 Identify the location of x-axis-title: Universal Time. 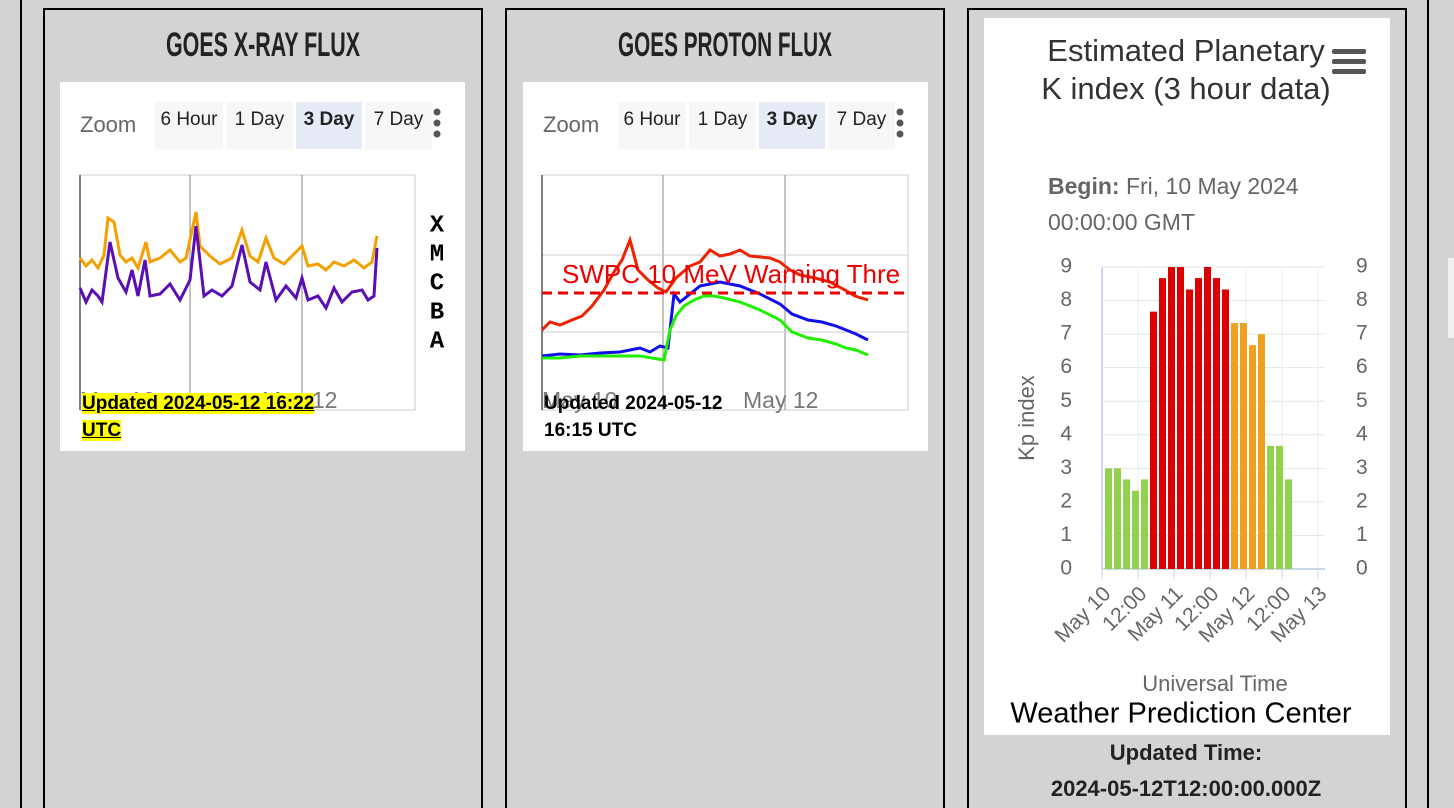
(1214, 683).